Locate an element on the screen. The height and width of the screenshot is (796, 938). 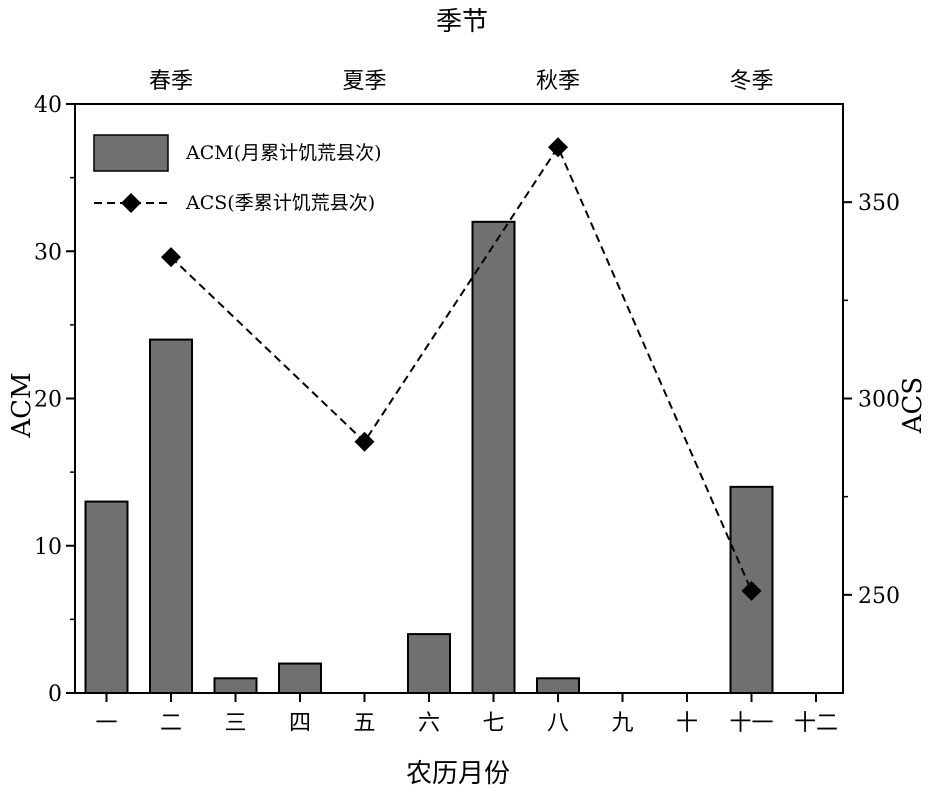
legend-diamond-marker is located at coordinates (131, 203).